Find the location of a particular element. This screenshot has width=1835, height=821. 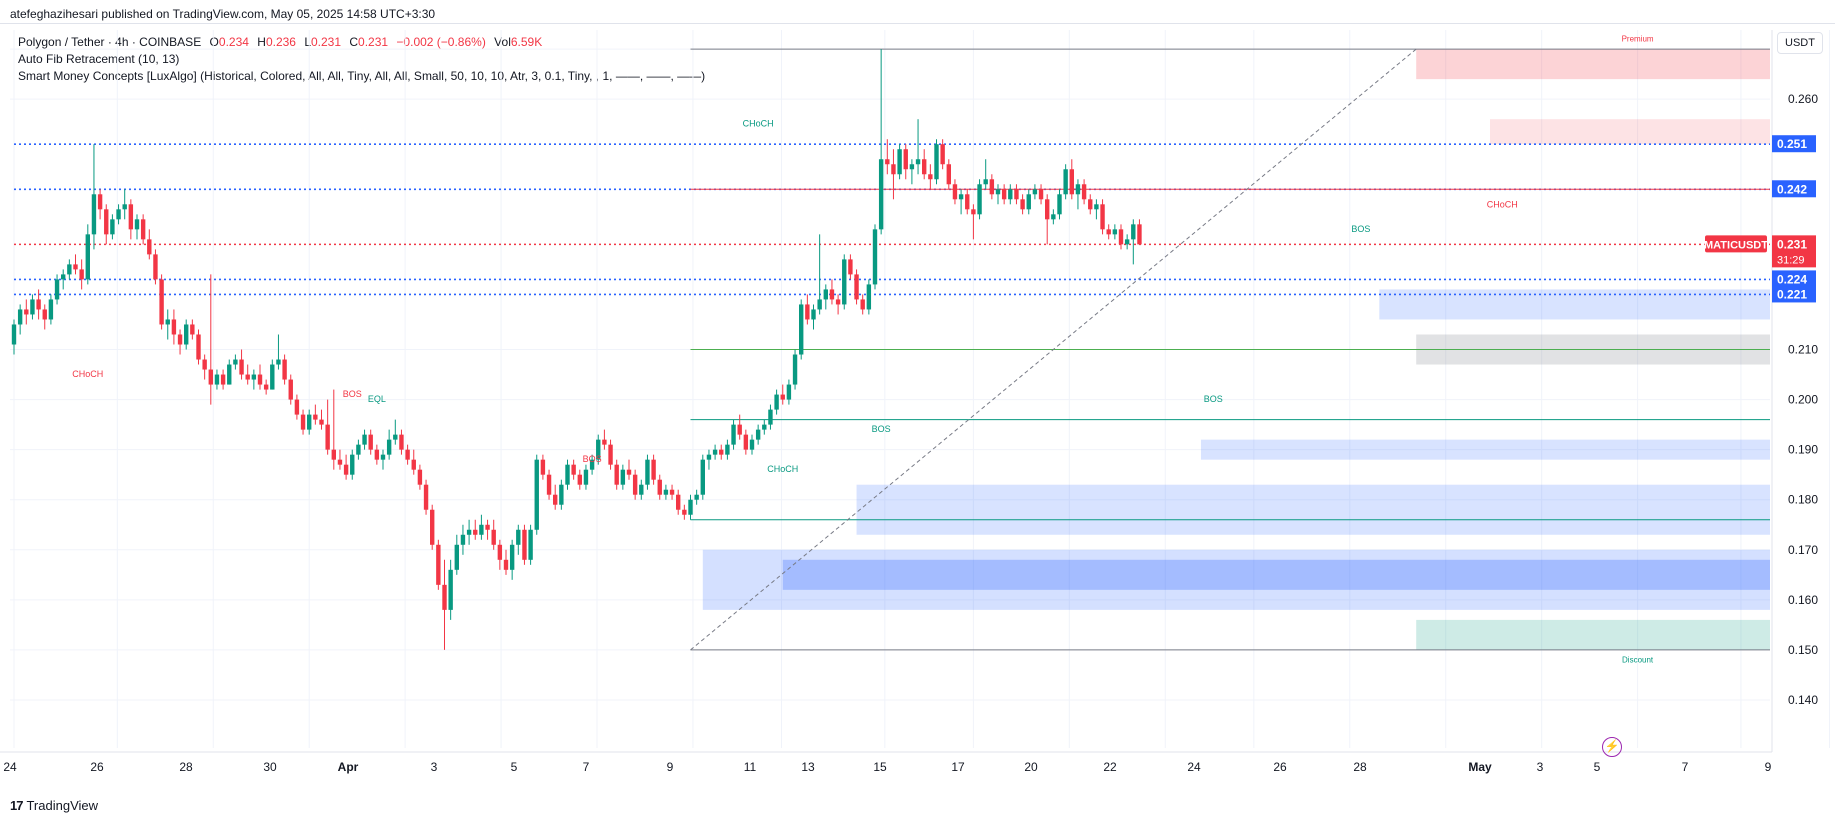

bolt-icon: ⚡ is located at coordinates (1612, 747).